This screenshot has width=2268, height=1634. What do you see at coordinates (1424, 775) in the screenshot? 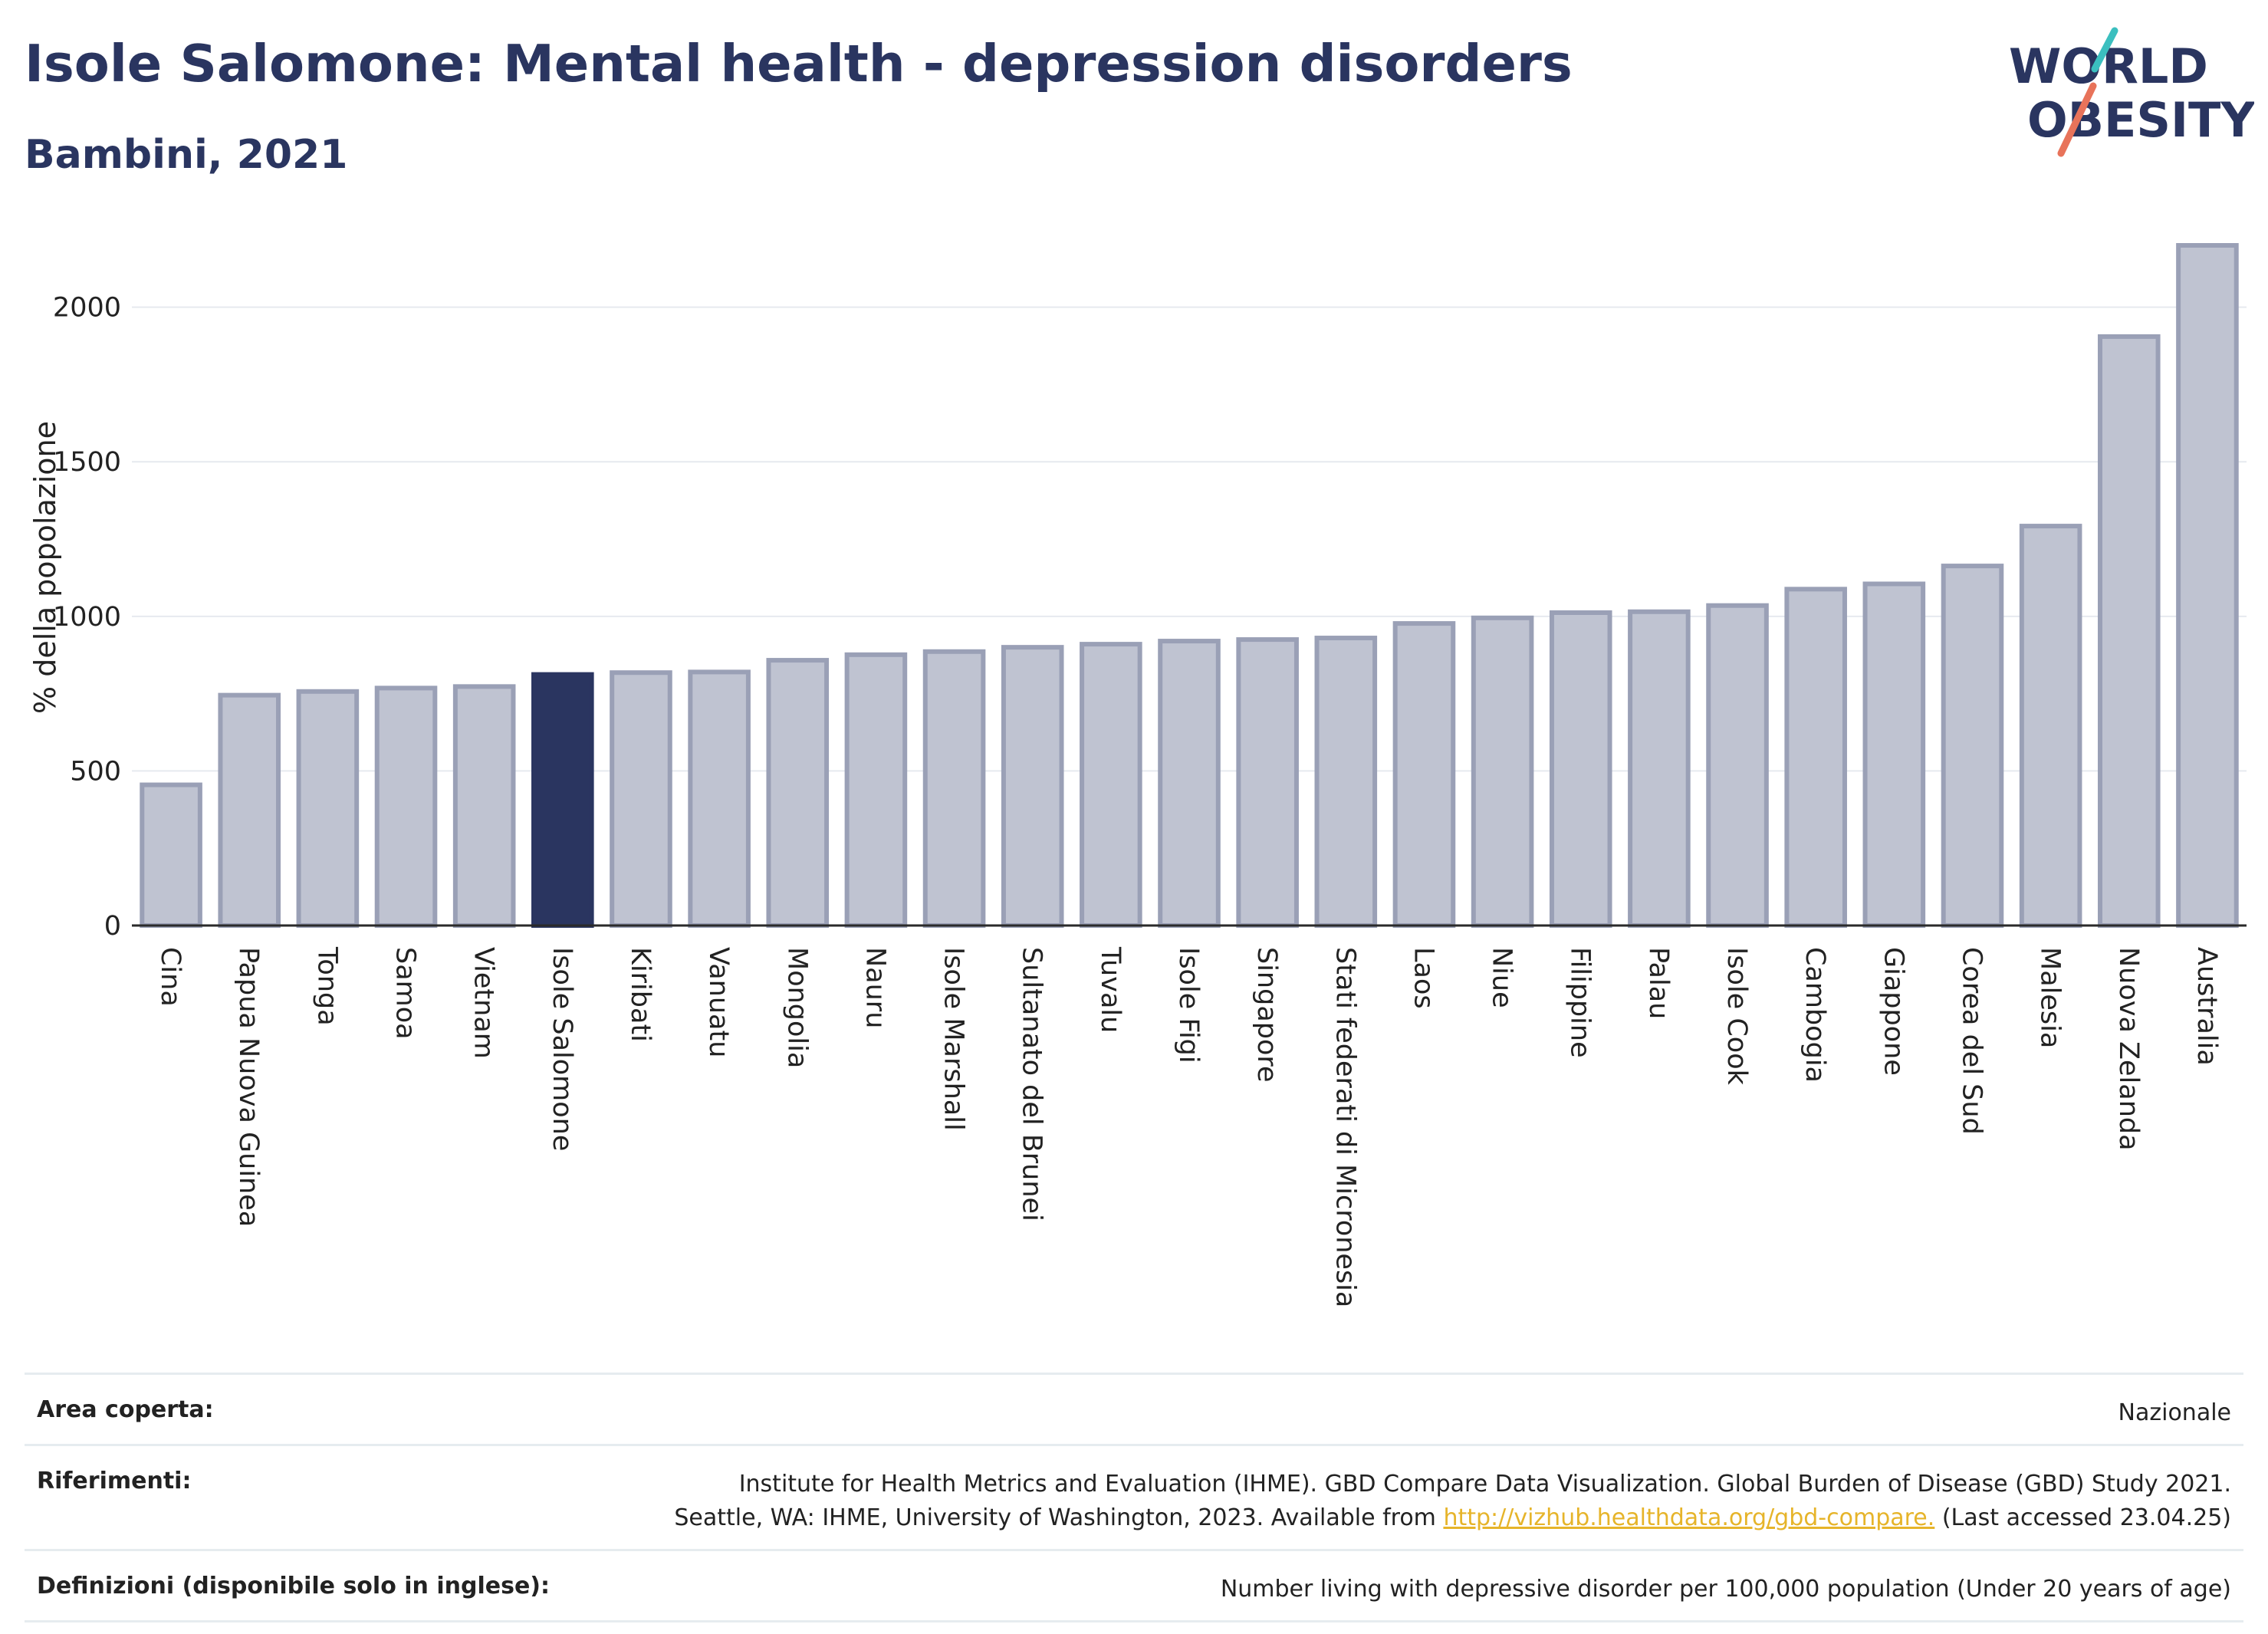
I see `bar-laos` at bounding box center [1424, 775].